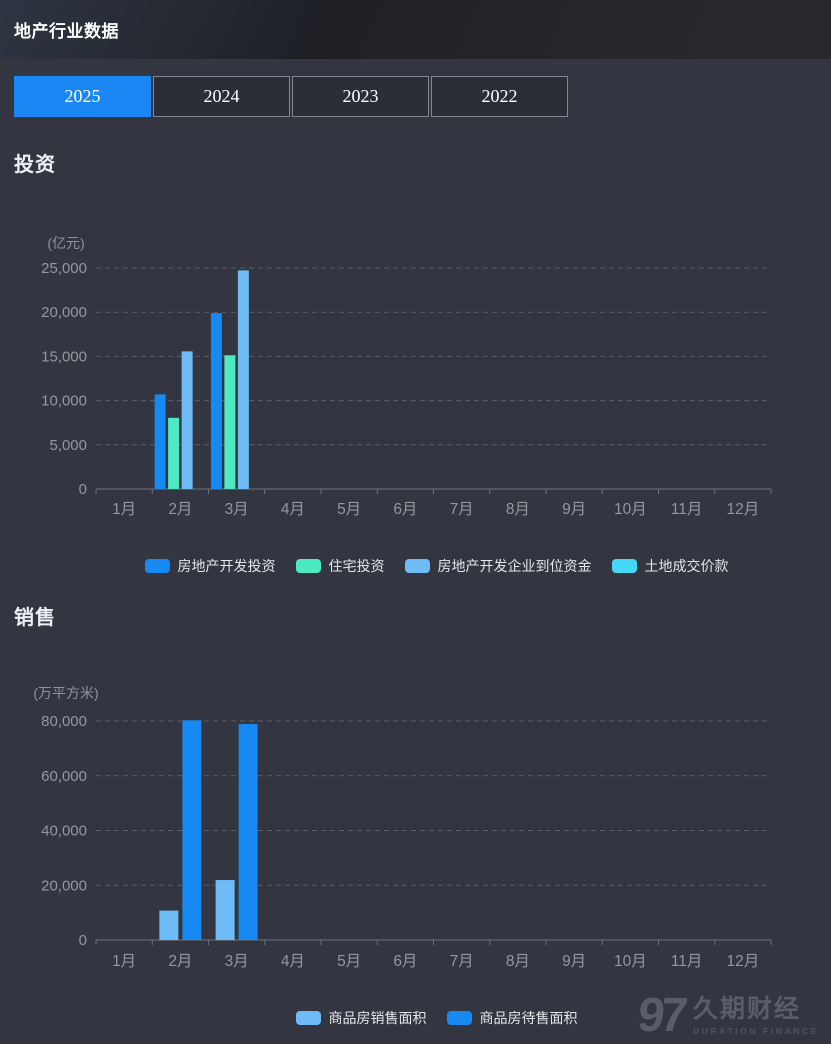  What do you see at coordinates (35, 165) in the screenshot?
I see `section-title-investment: 投资` at bounding box center [35, 165].